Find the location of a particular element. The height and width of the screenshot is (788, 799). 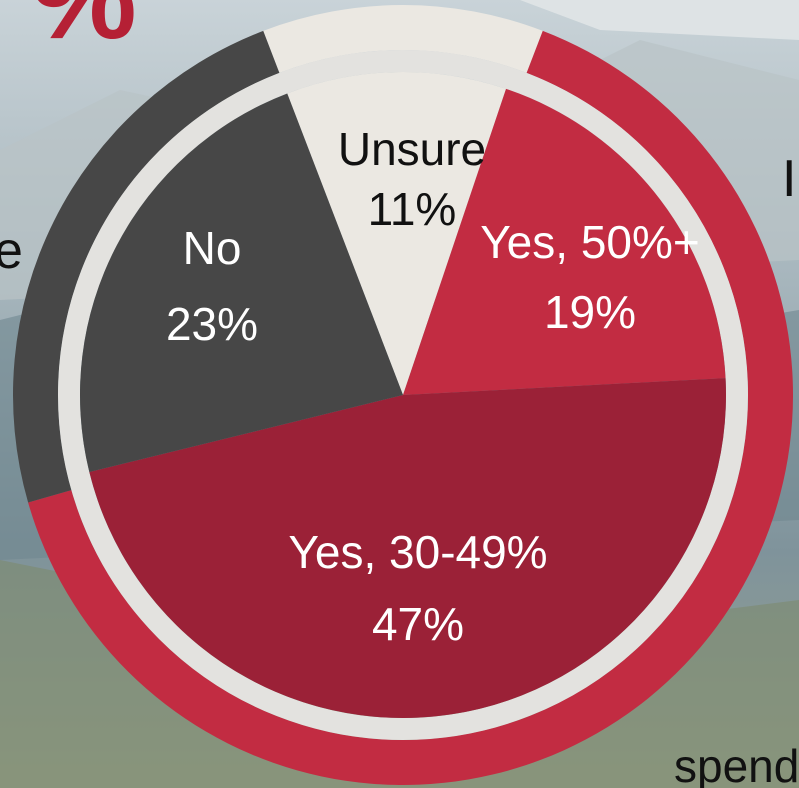

bg-fragment-right: I is located at coordinates (789, 179).